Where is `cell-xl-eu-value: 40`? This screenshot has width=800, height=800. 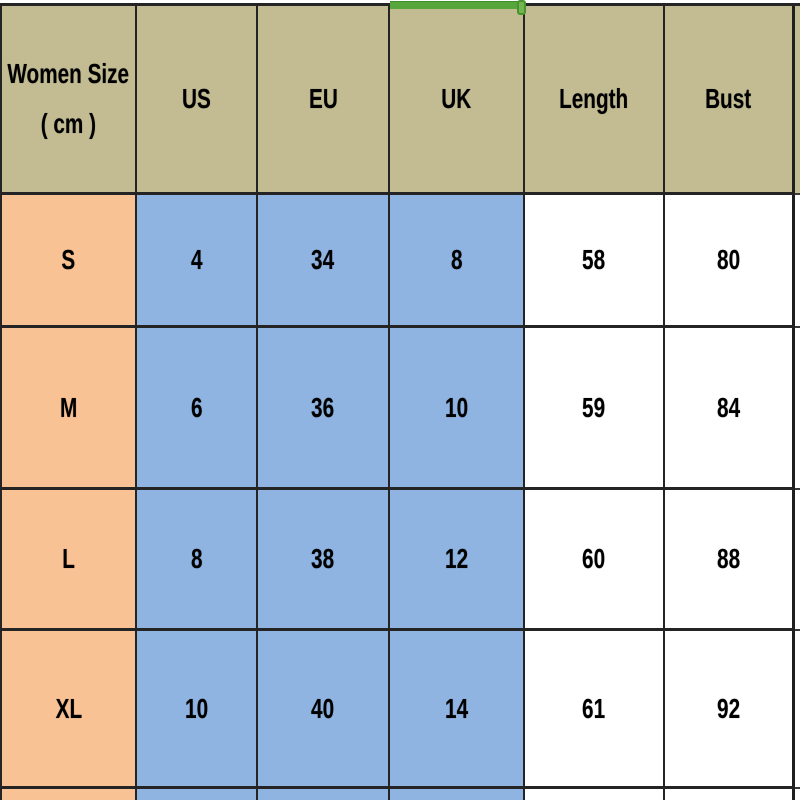
cell-xl-eu-value: 40 is located at coordinates (323, 708).